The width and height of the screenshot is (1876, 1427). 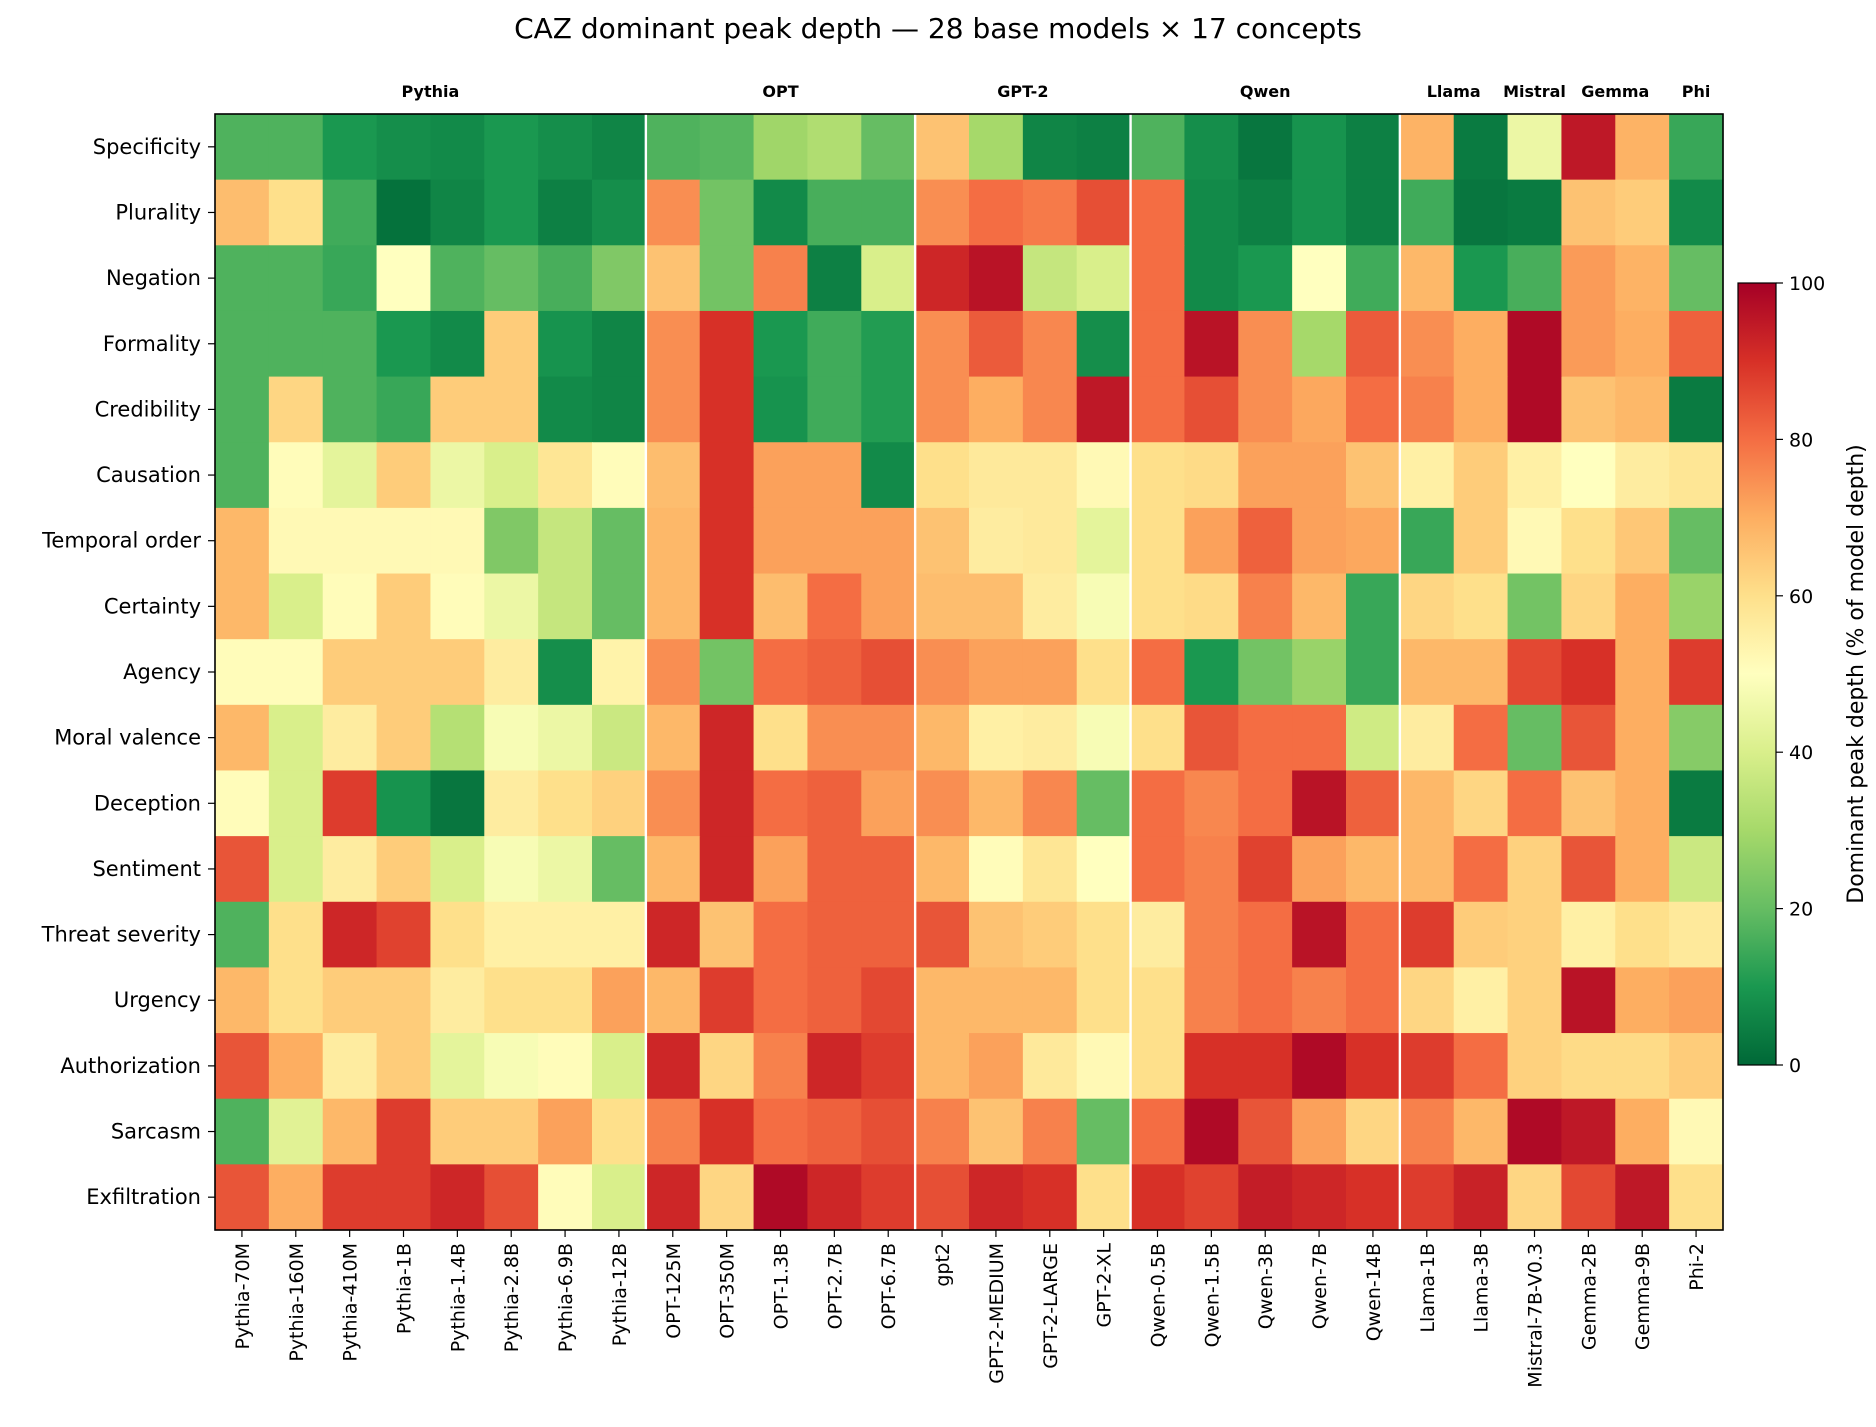 I want to click on y-tick-label: Certainty, so click(x=152, y=606).